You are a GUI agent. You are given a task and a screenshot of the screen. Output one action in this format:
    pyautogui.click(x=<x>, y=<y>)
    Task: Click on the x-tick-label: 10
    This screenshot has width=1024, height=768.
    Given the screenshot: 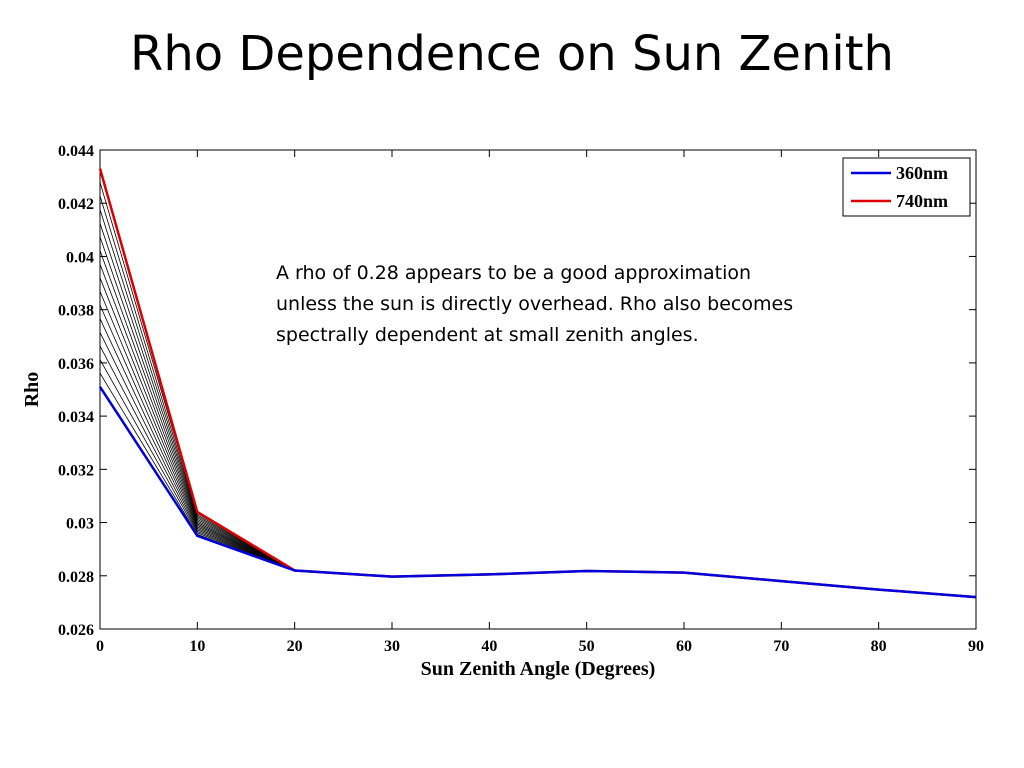 What is the action you would take?
    pyautogui.click(x=197, y=646)
    